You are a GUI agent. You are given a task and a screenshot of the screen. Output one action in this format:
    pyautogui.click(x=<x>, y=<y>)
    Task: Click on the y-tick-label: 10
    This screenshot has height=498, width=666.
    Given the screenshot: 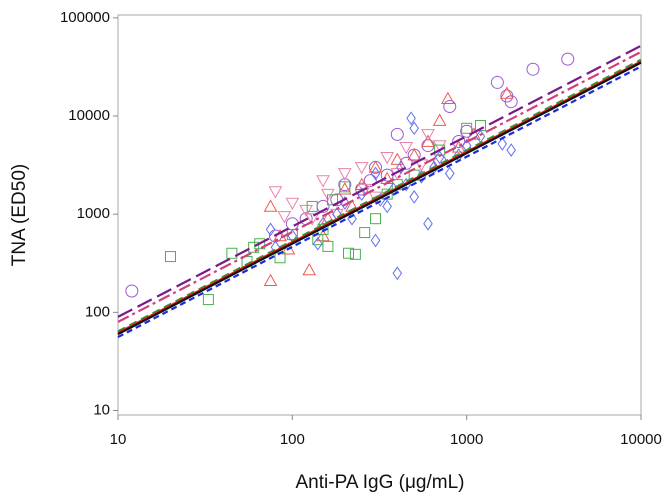 What is the action you would take?
    pyautogui.click(x=101, y=409)
    